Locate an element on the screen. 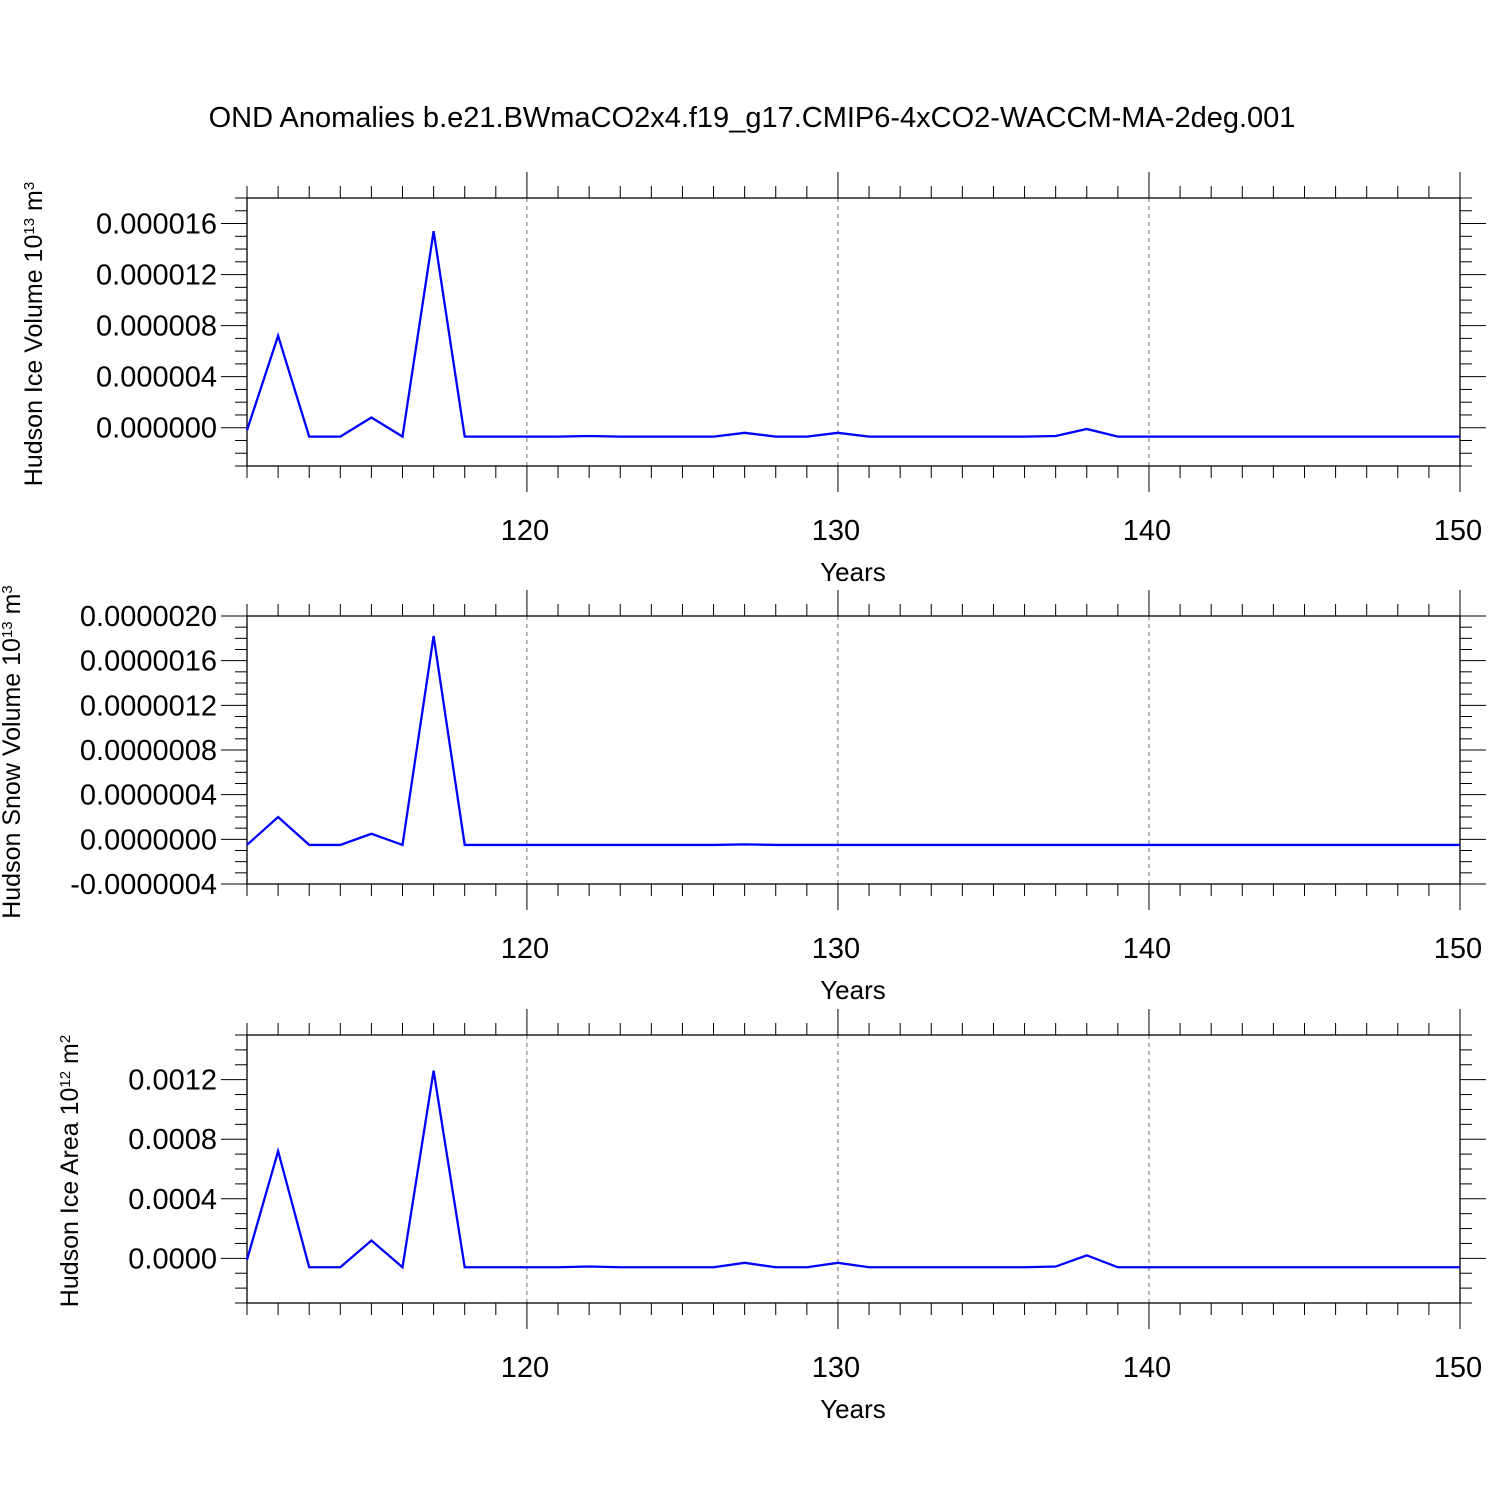 The height and width of the screenshot is (1500, 1500). y-tick-label: 0.0000000 is located at coordinates (148, 840).